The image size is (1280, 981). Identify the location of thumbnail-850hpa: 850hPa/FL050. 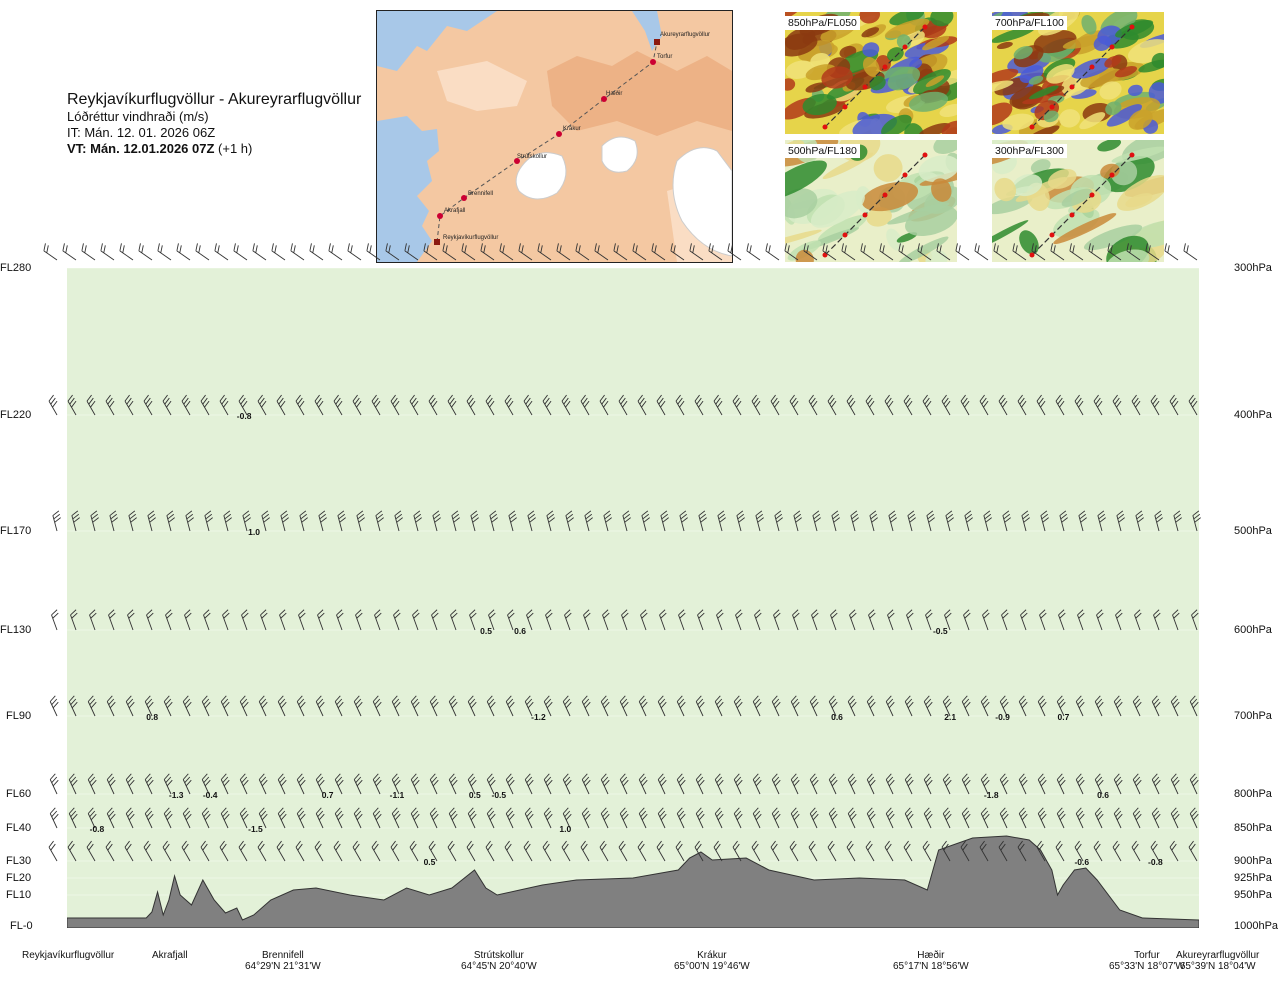
(871, 73).